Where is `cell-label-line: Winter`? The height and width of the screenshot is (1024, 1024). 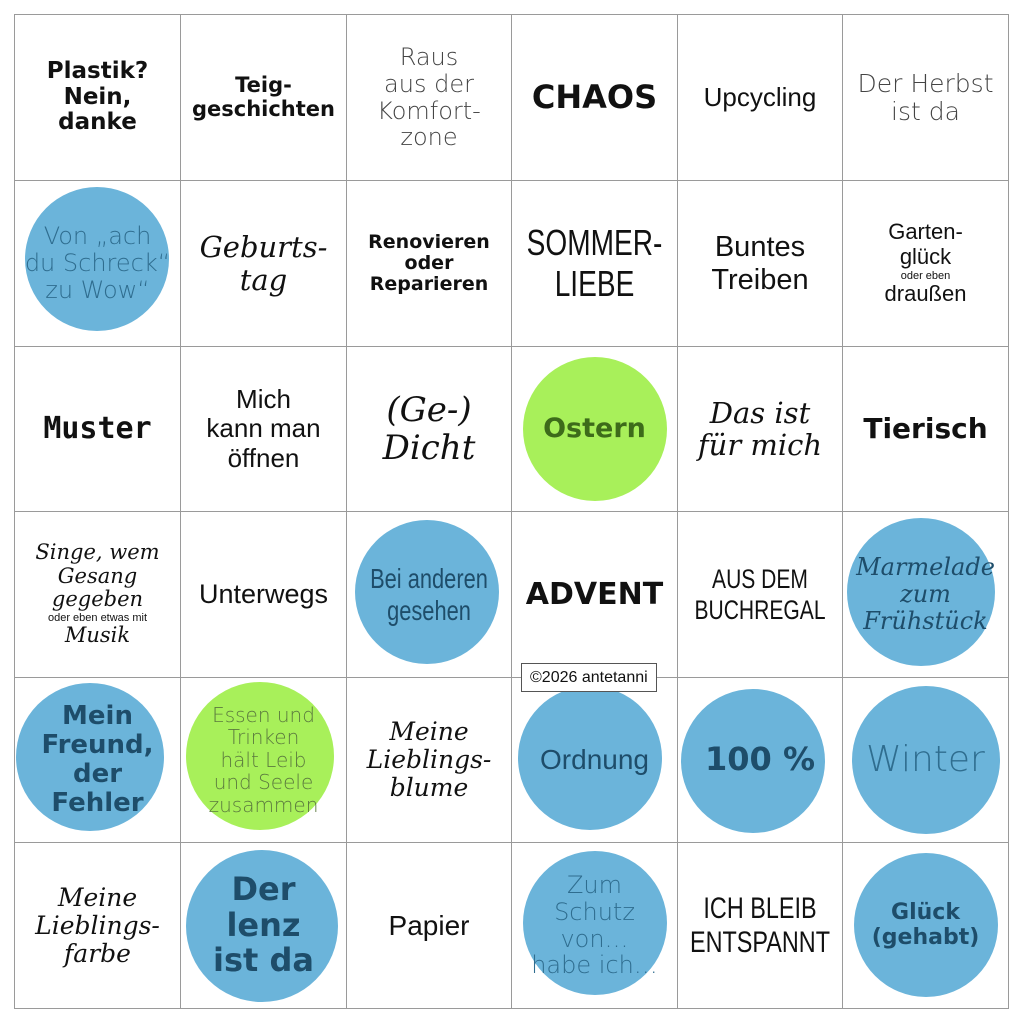
cell-label-line: Winter is located at coordinates (925, 759).